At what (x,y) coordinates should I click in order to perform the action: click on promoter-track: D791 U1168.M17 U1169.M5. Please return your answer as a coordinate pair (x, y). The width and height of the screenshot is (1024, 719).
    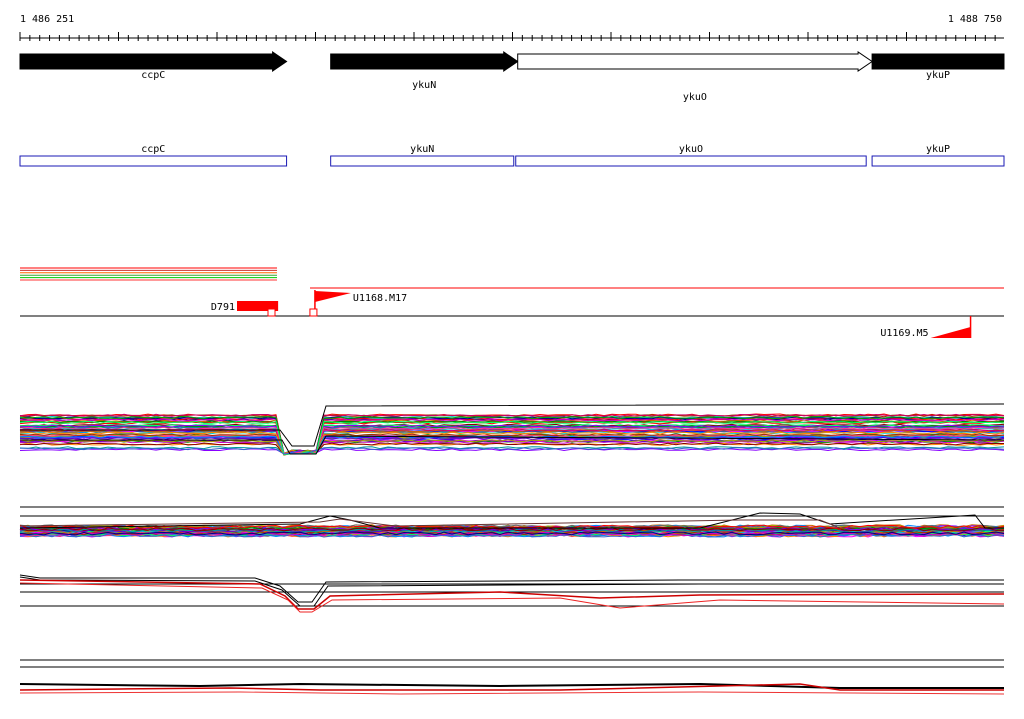
    Looking at the image, I should click on (591, 314).